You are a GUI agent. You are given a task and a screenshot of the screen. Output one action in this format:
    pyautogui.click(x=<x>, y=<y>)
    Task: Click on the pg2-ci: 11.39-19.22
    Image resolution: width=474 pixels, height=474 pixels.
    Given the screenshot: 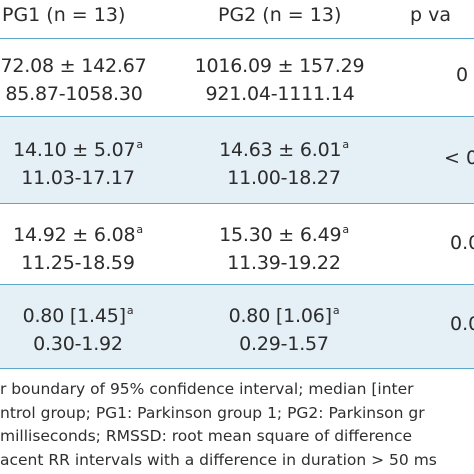 What is the action you would take?
    pyautogui.click(x=284, y=263)
    